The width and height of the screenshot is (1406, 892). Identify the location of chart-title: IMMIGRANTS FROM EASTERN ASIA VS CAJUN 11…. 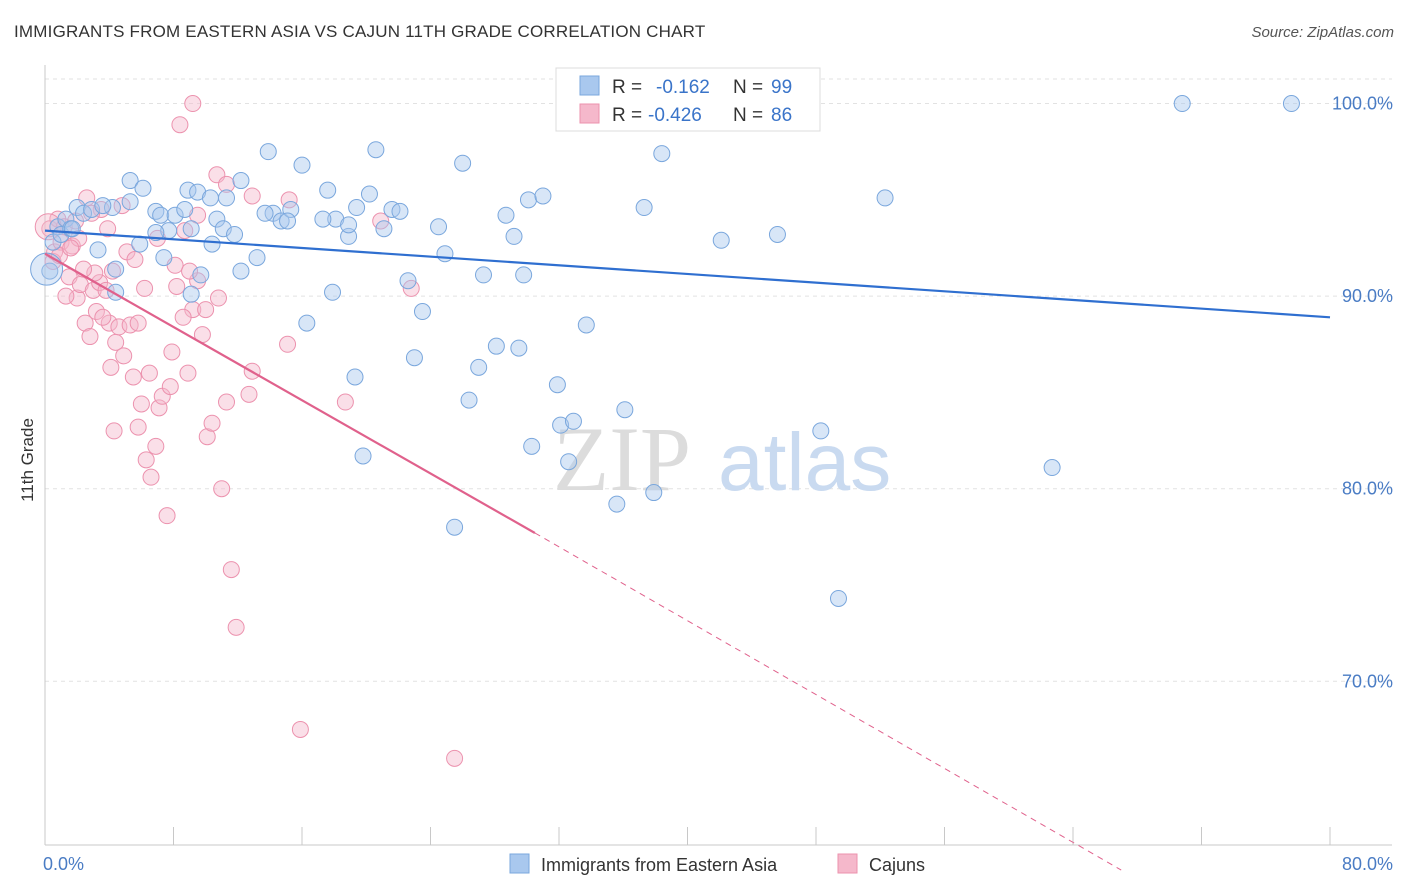
(360, 31).